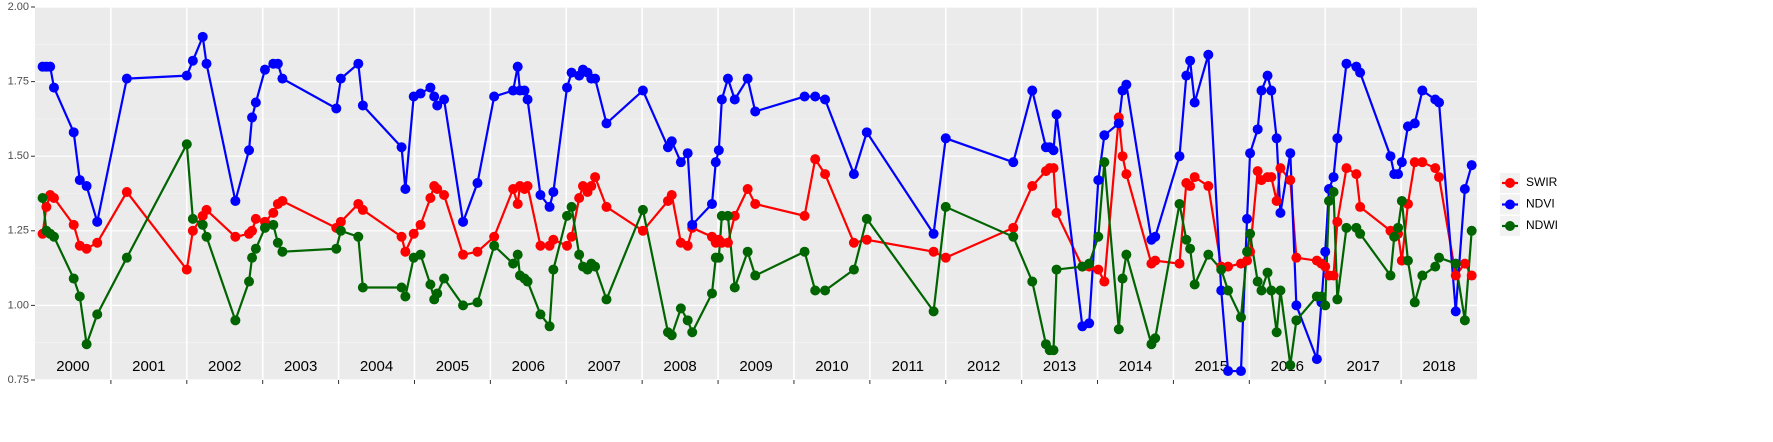  What do you see at coordinates (18, 305) in the screenshot?
I see `y-tick-label: 1.00` at bounding box center [18, 305].